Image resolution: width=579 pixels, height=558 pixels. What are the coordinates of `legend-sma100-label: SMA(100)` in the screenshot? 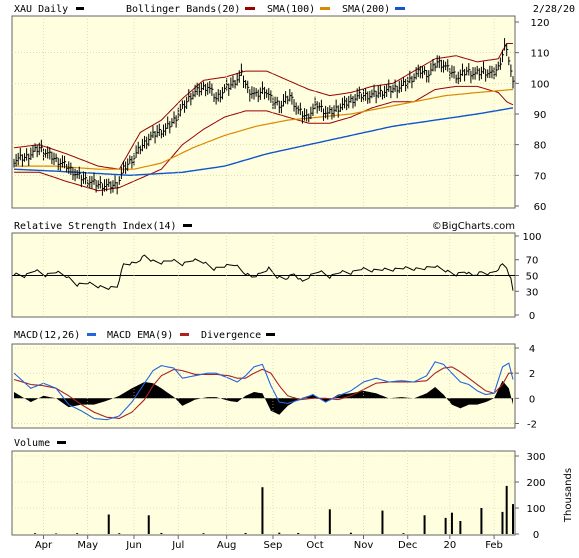 It's located at (291, 9).